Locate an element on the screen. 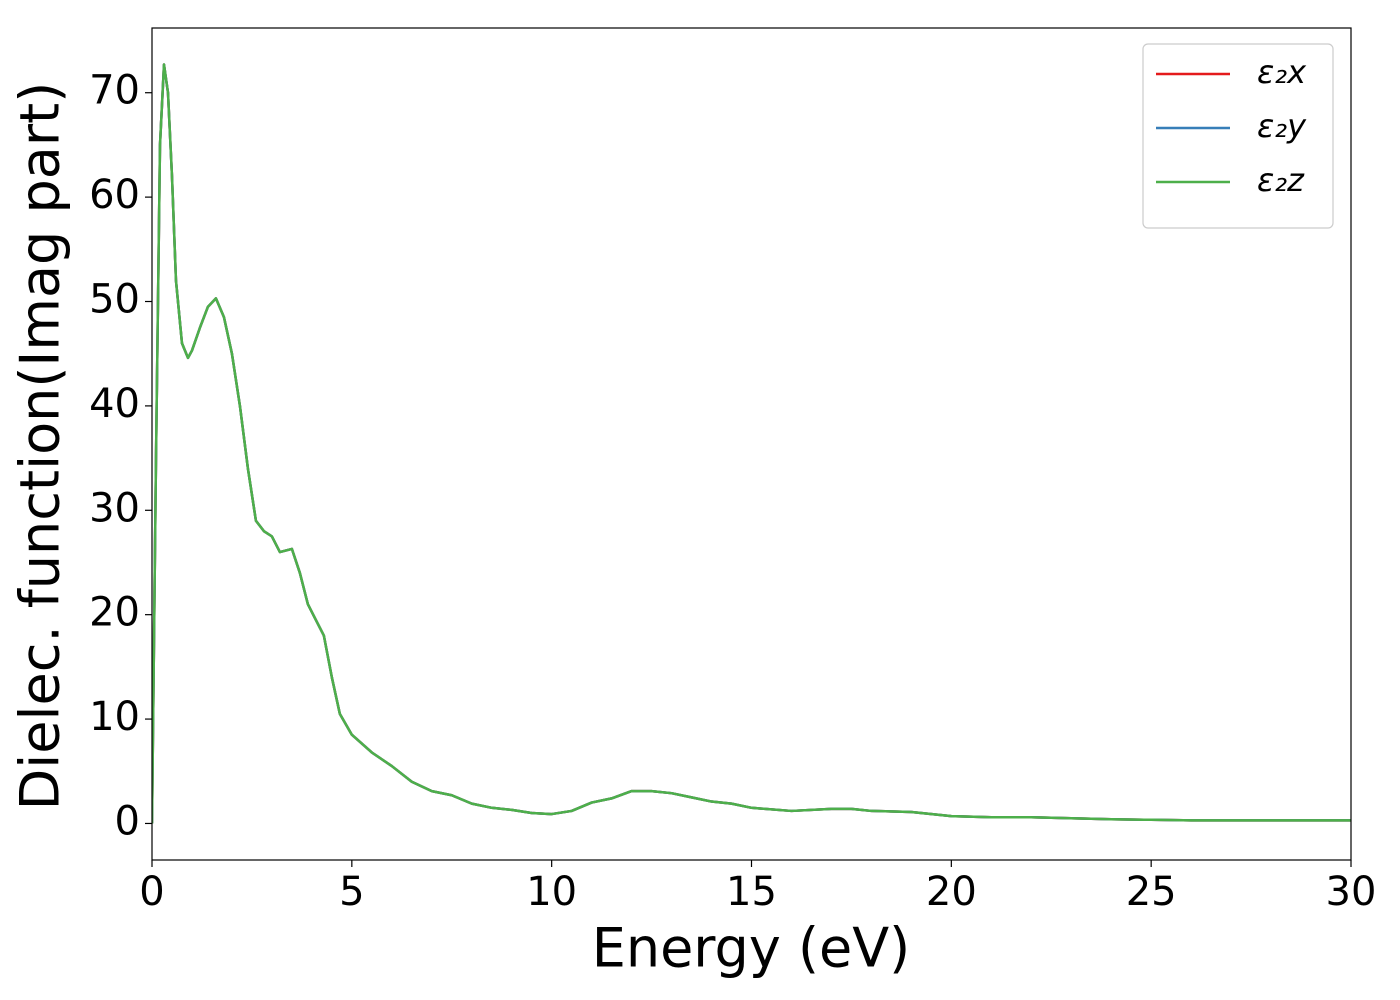 Image resolution: width=1400 pixels, height=1000 pixels. y-axis-label: Dielec. function(Imag part) is located at coordinates (40, 446).